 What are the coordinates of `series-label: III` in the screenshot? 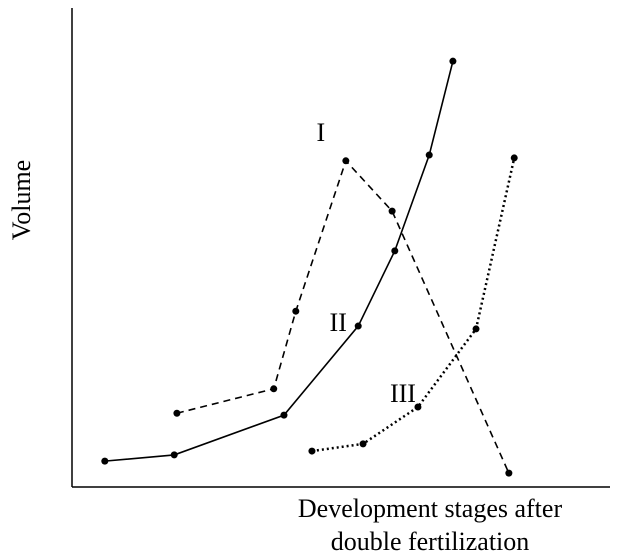 It's located at (403, 393).